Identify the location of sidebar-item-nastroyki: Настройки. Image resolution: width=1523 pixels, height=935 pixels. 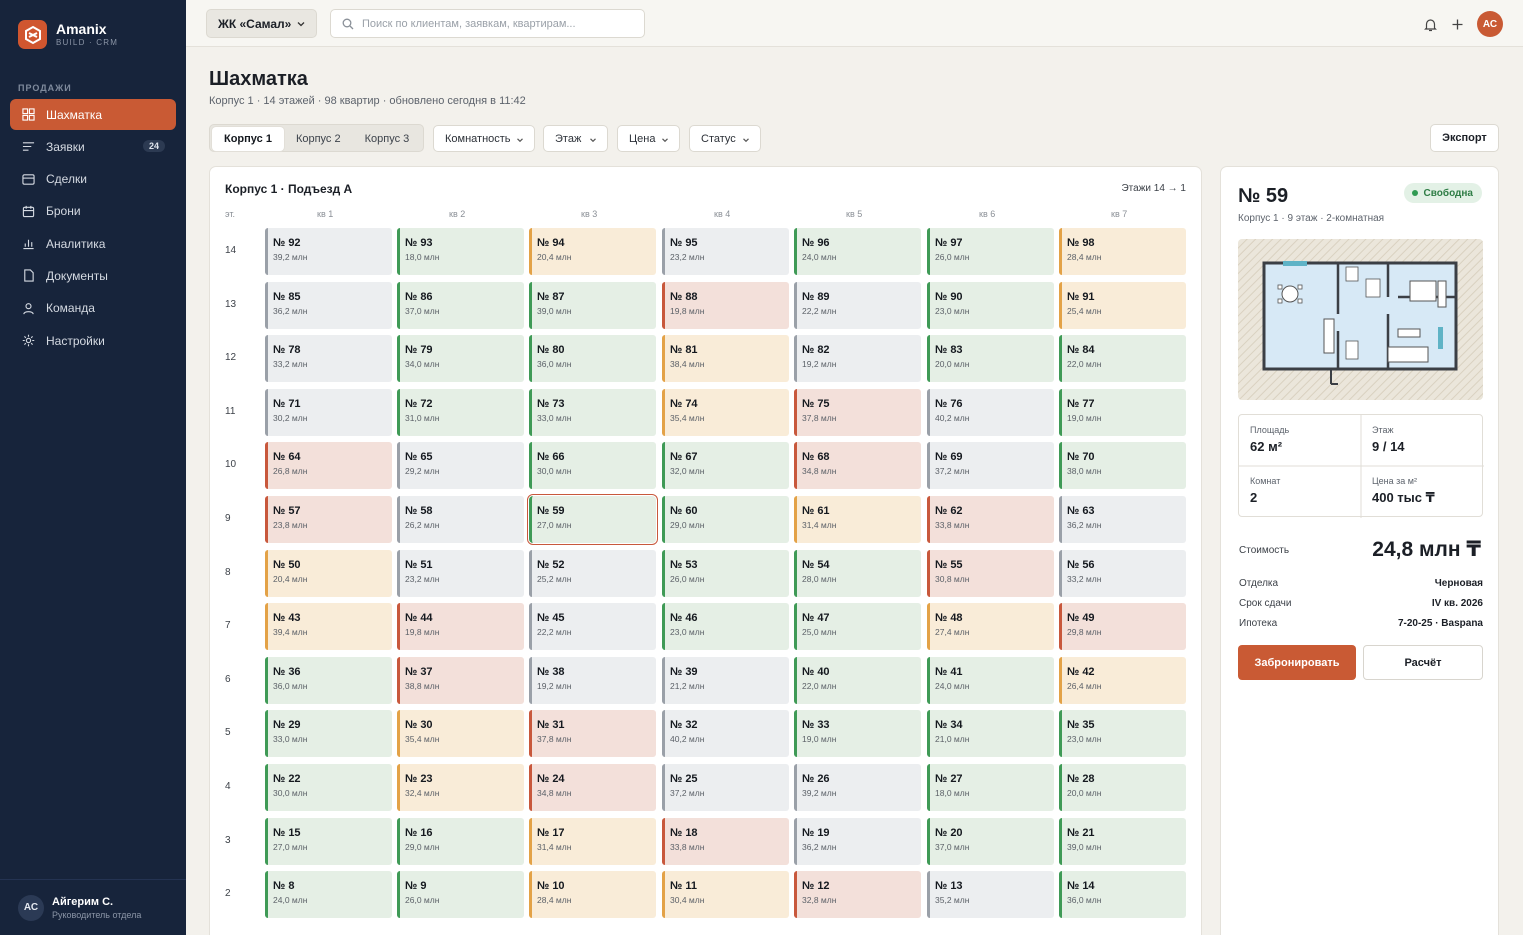
(93, 340).